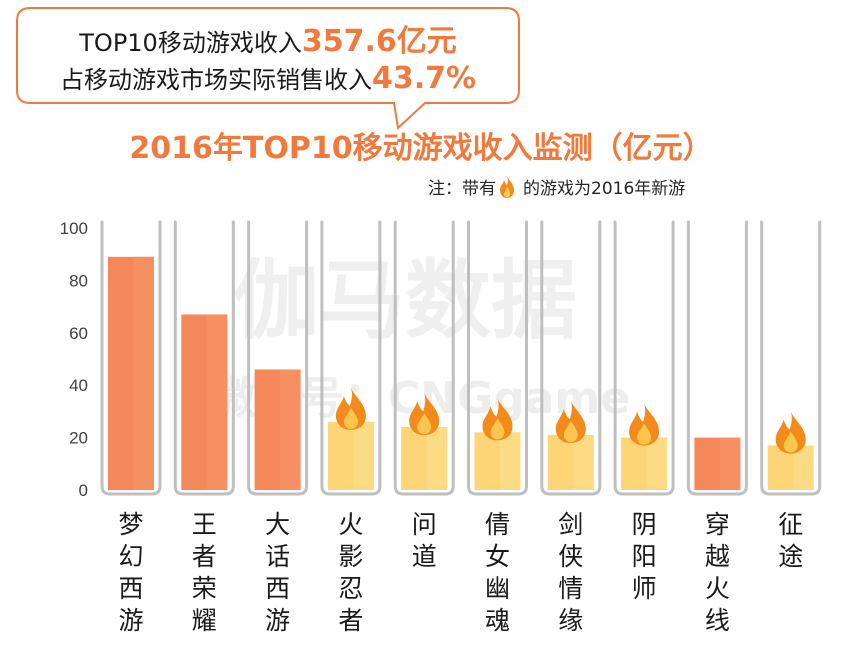 This screenshot has width=847, height=647. What do you see at coordinates (204, 572) in the screenshot?
I see `category-label: 王者荣耀` at bounding box center [204, 572].